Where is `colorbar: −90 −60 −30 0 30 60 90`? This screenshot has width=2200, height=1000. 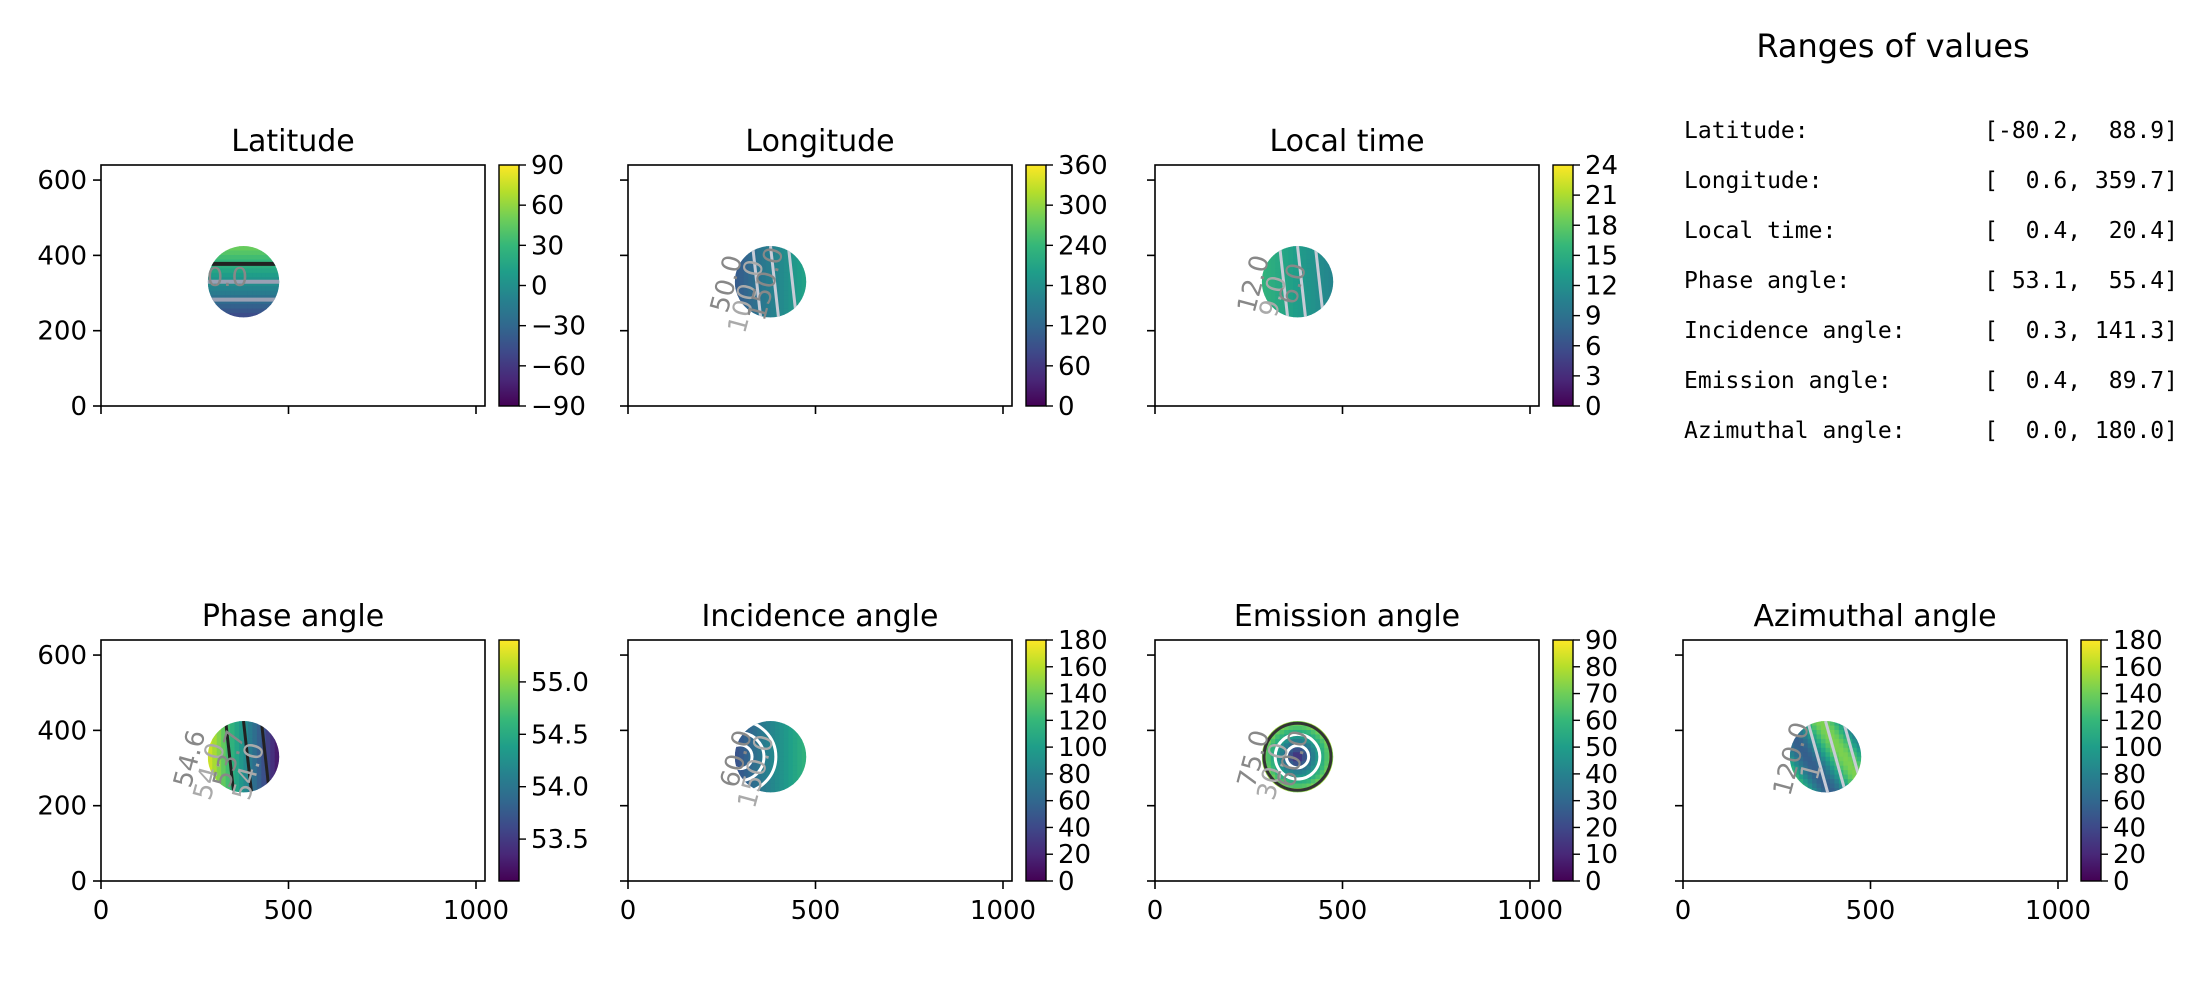
colorbar: −90 −60 −30 0 30 60 90 is located at coordinates (542, 286).